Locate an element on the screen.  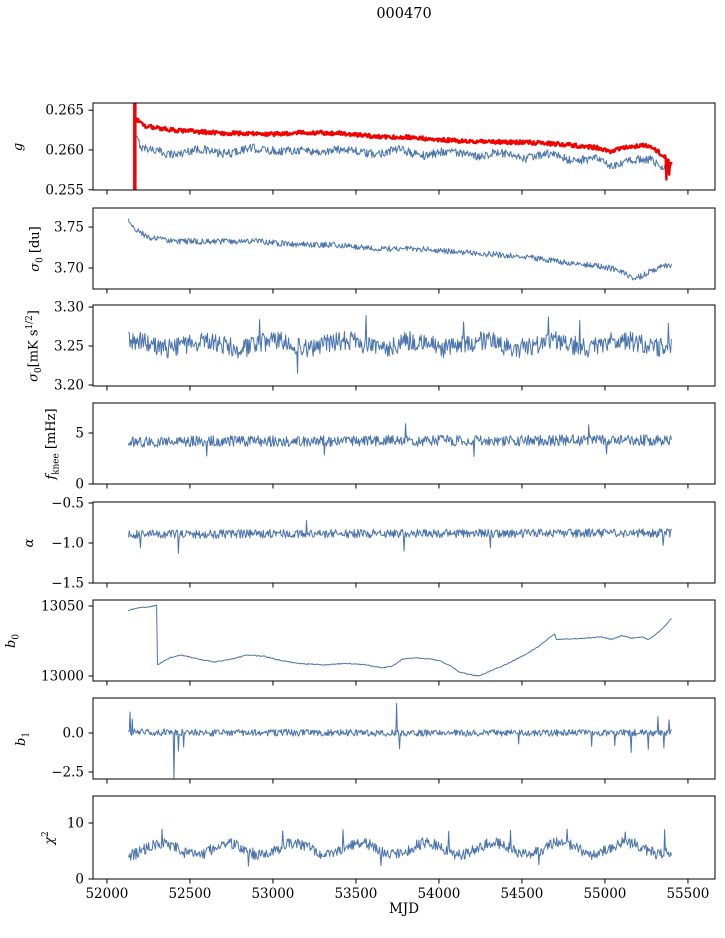
y-tick-label: 0.260 is located at coordinates (64, 150).